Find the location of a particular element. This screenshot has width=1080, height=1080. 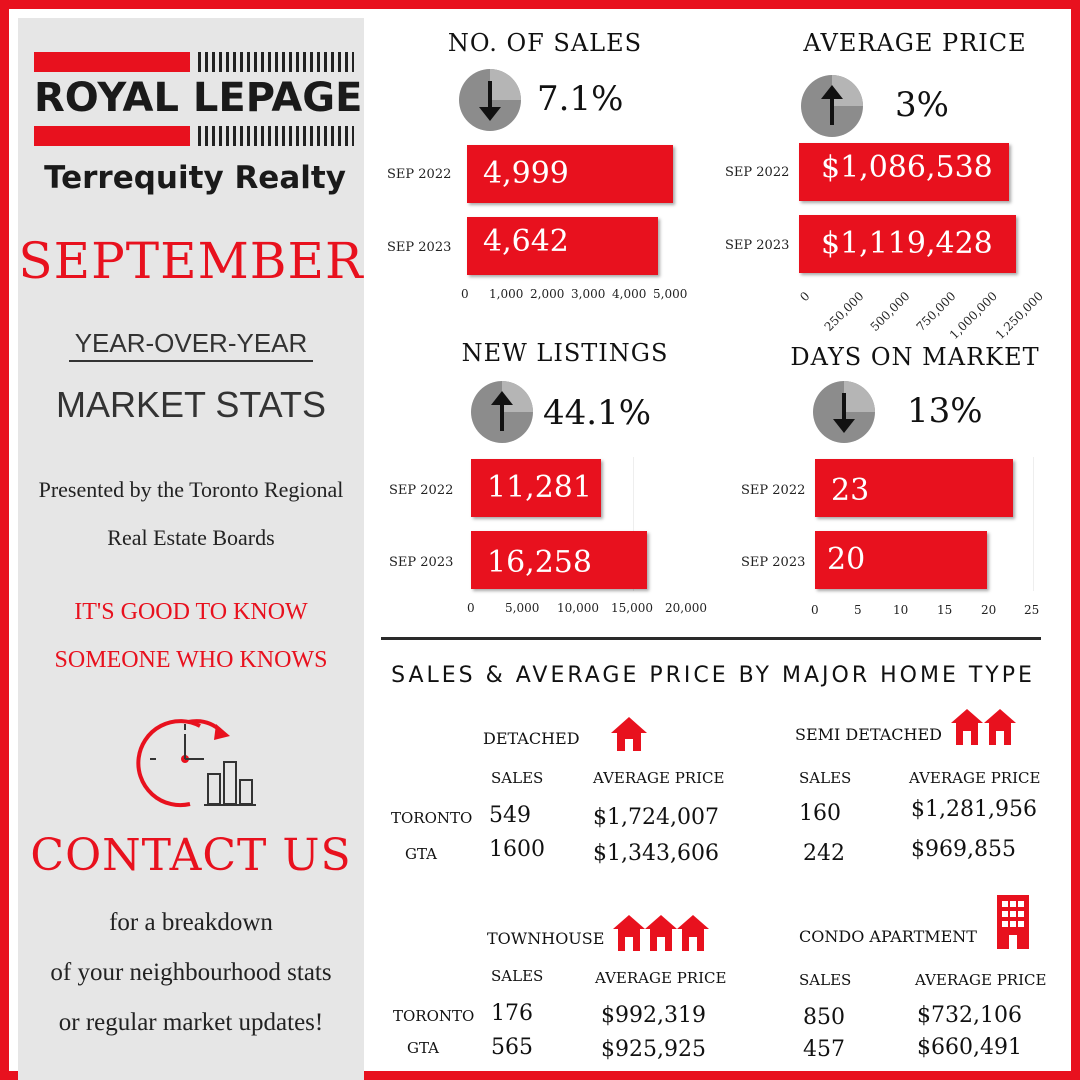

axis-tick: 15 is located at coordinates (945, 610).